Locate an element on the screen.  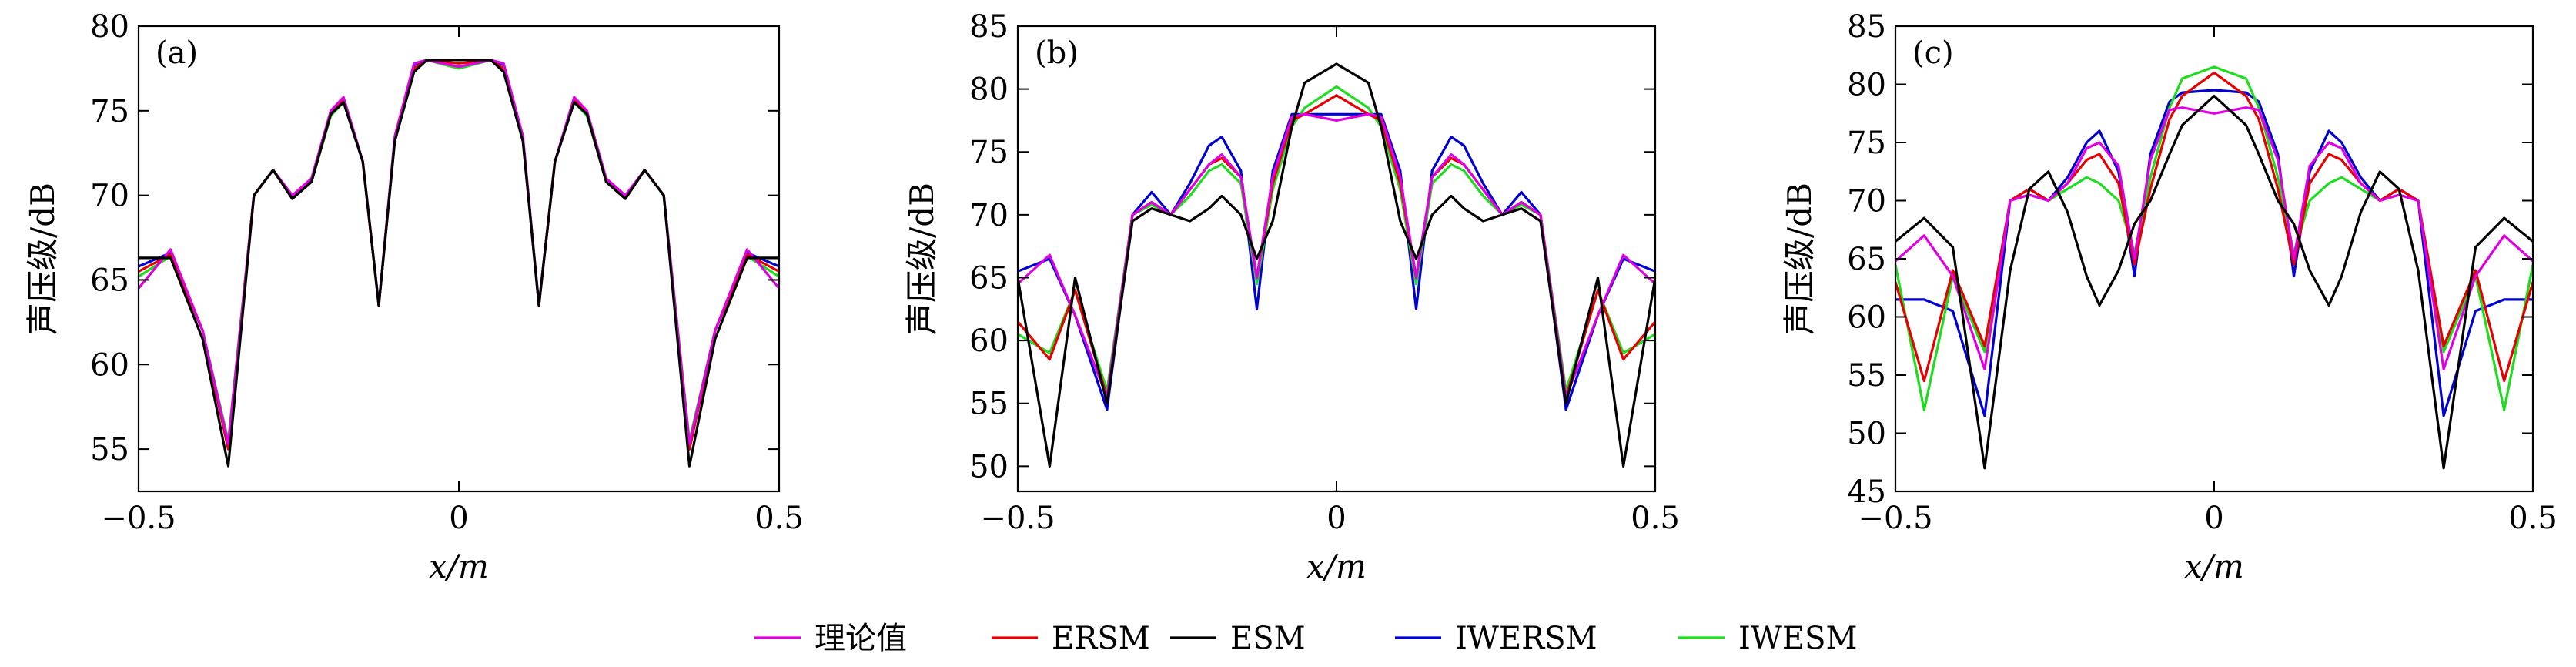
legend-item: 理论值 is located at coordinates (831, 638).